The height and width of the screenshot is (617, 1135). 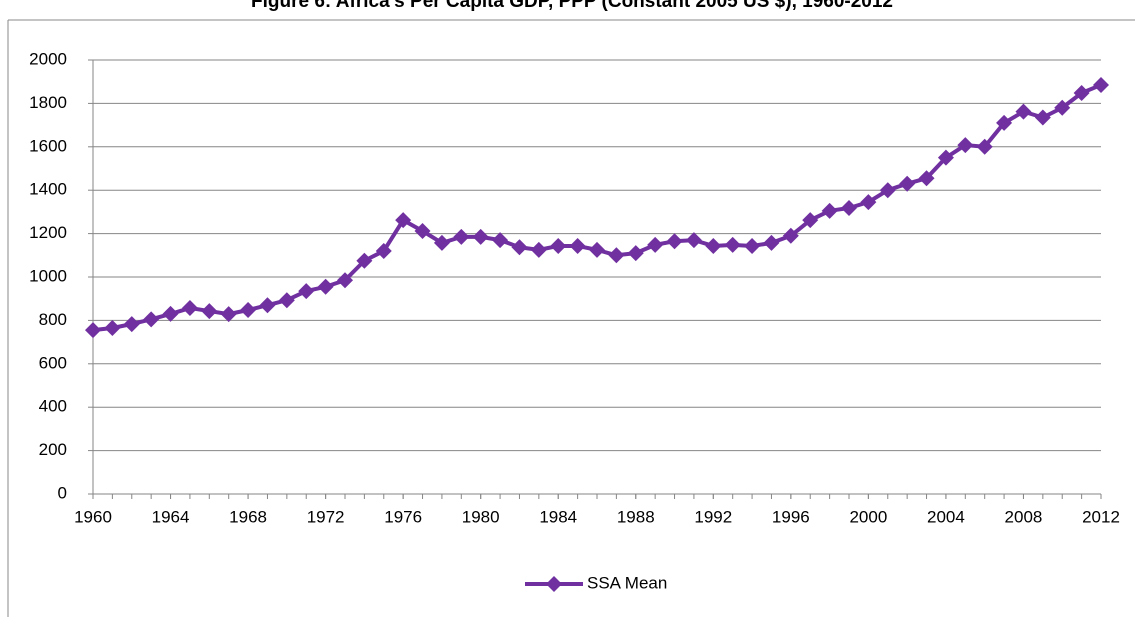 I want to click on x-tick-label: 1992, so click(x=713, y=516).